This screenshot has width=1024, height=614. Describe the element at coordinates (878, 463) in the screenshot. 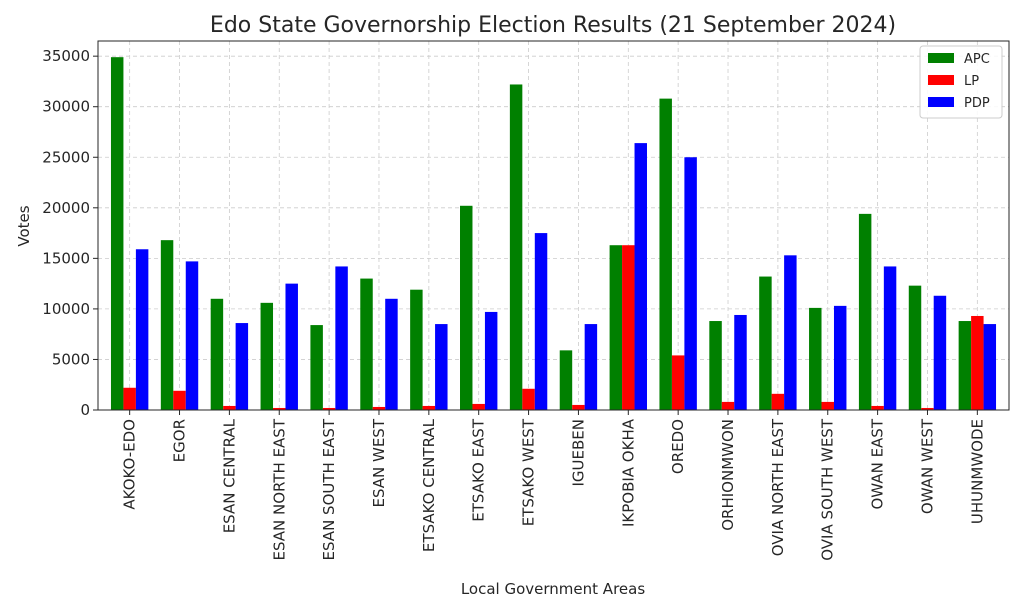

I see `x-tick-label: OWAN EAST` at that location.